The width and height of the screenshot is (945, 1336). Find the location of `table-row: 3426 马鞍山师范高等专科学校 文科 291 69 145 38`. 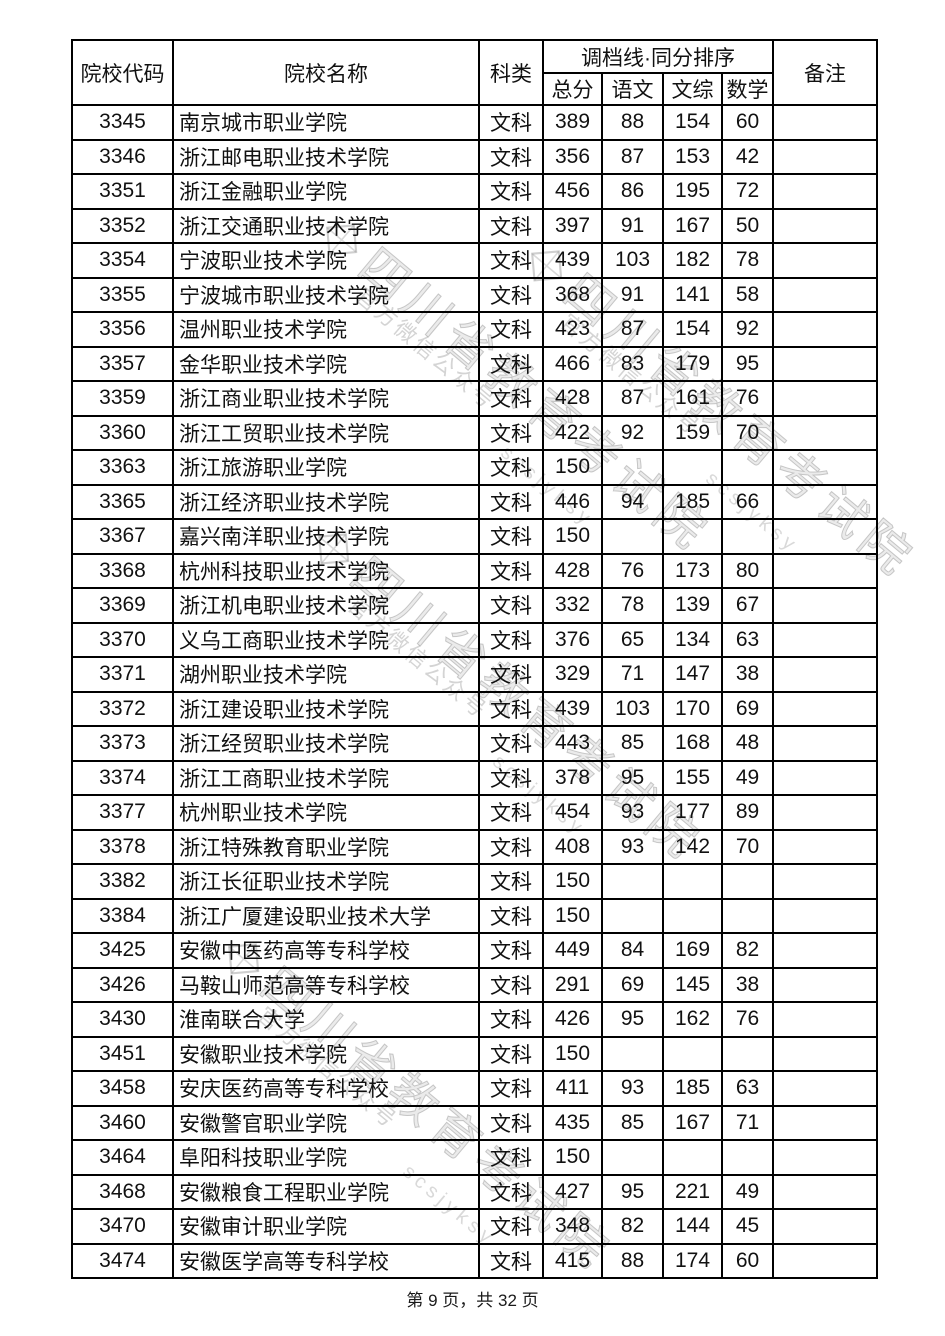

table-row: 3426 马鞍山师范高等专科学校 文科 291 69 145 38 is located at coordinates (474, 984).